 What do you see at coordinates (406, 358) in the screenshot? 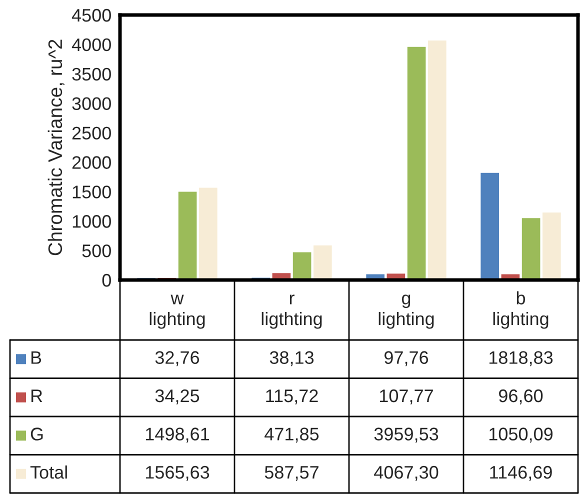
I see `data-label: 97,76` at bounding box center [406, 358].